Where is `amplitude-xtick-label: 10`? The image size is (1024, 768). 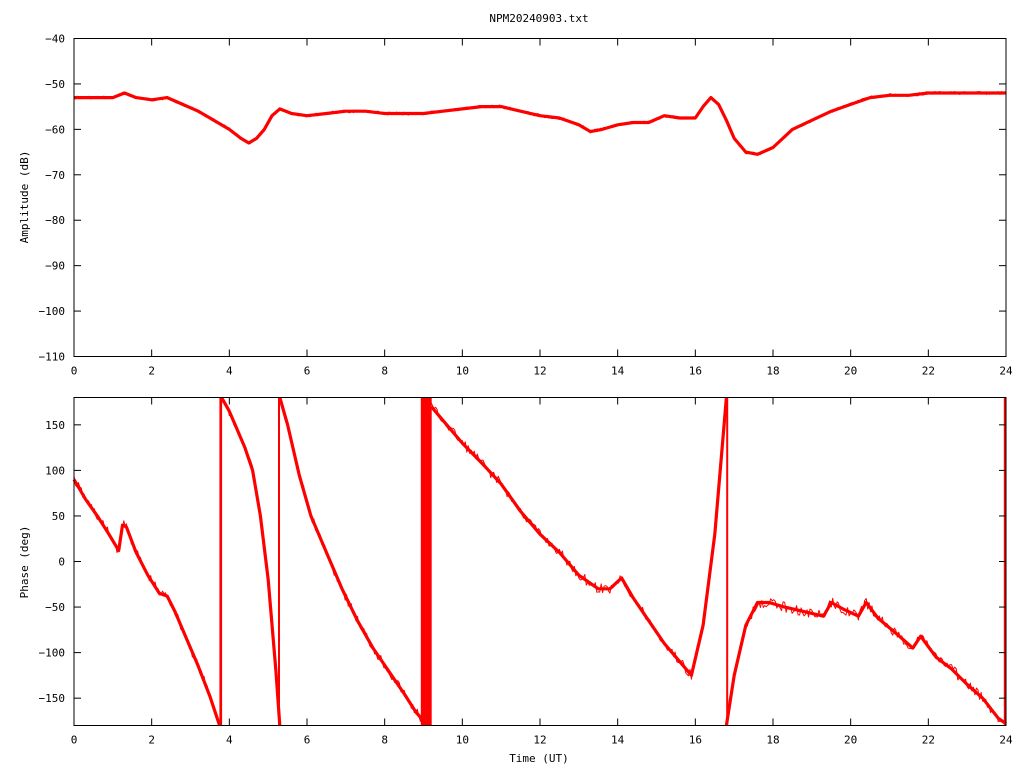 amplitude-xtick-label: 10 is located at coordinates (462, 371).